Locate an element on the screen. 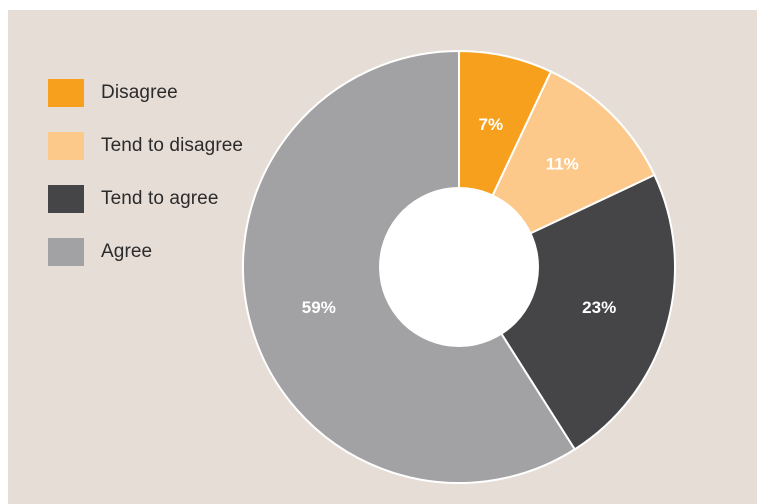 This screenshot has width=757, height=504. legend-swatch-tend-to-agree is located at coordinates (66, 198).